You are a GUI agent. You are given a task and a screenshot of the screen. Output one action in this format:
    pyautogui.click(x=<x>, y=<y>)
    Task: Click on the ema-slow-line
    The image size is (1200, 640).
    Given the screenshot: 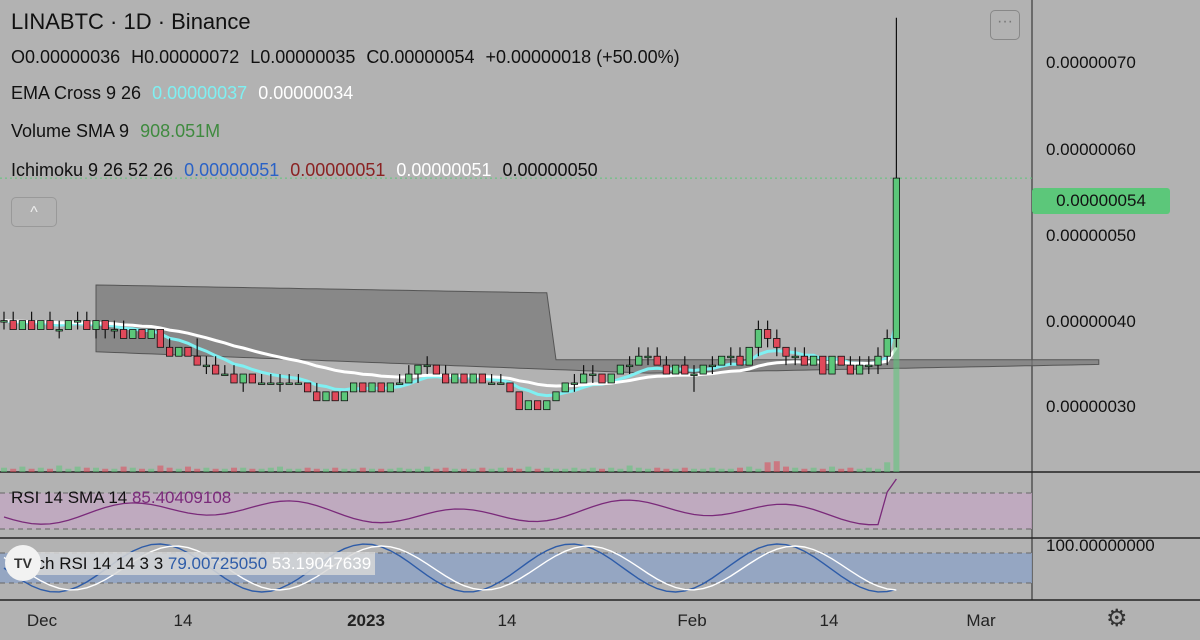 What is the action you would take?
    pyautogui.click(x=450, y=353)
    